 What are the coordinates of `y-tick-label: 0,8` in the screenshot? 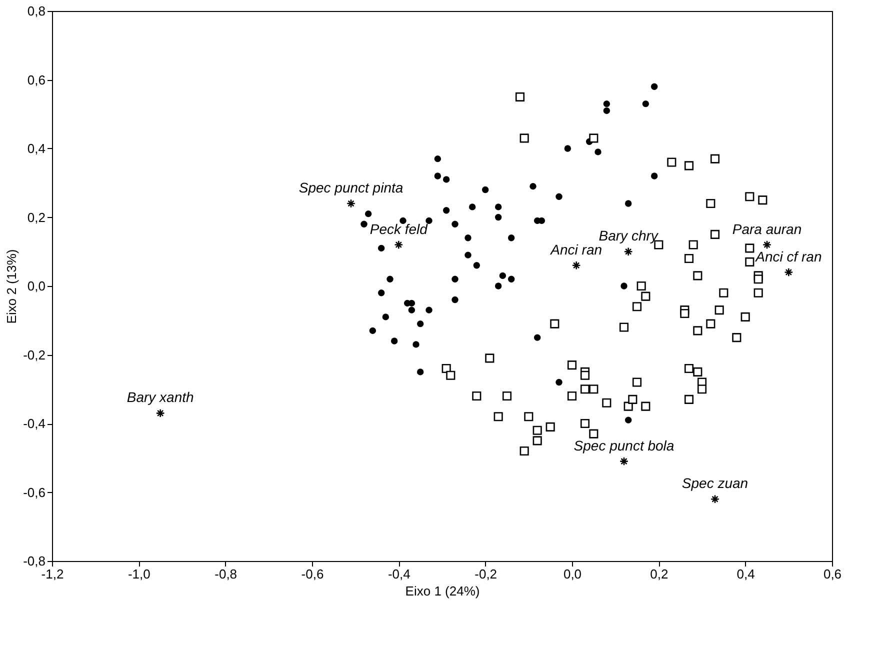 It's located at (36, 11).